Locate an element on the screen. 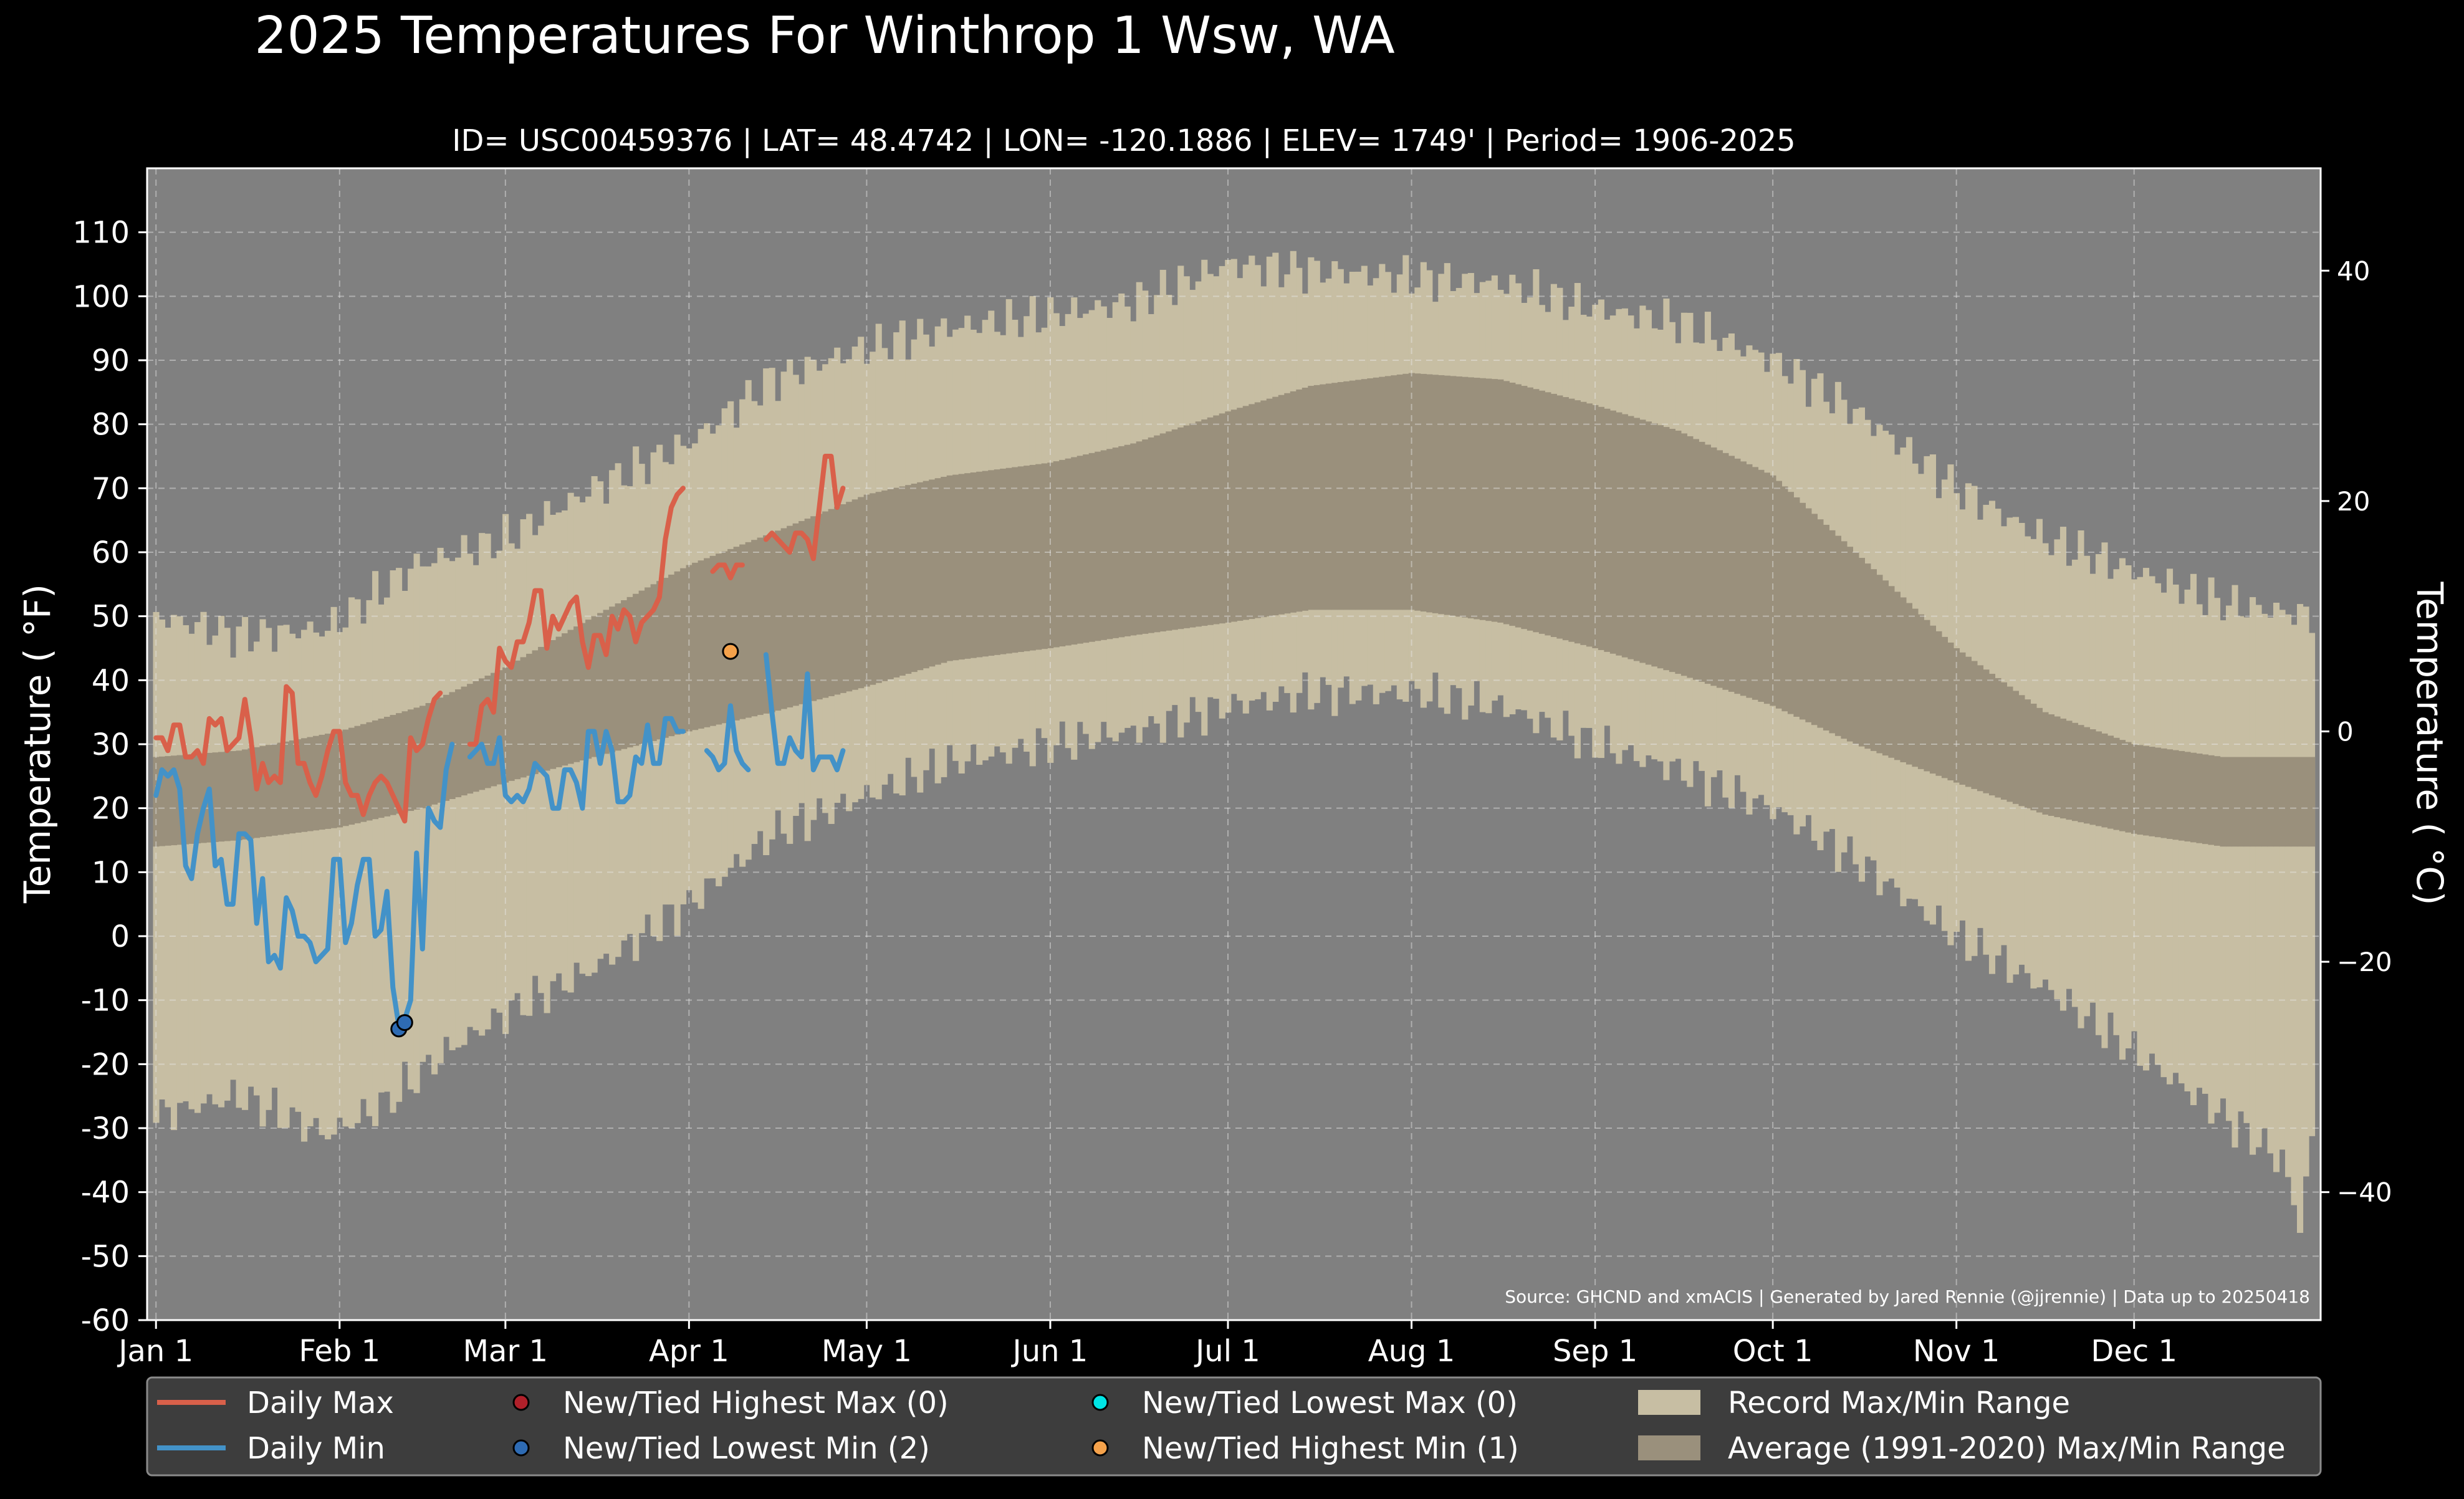 The height and width of the screenshot is (1499, 2464). y-tick-label: 20 is located at coordinates (111, 809).